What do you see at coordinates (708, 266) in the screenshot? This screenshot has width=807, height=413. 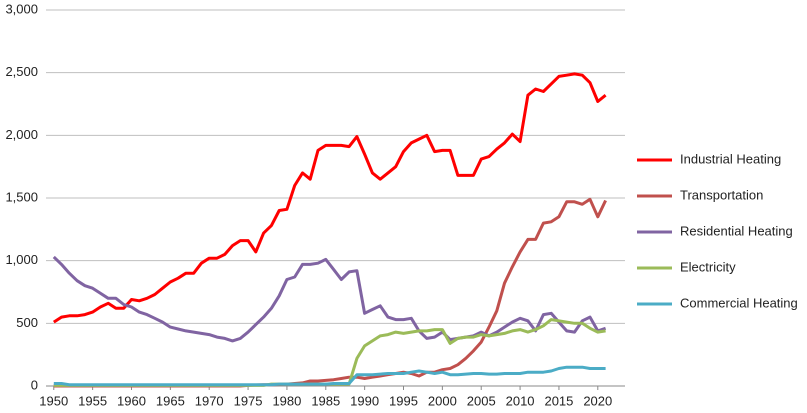 I see `legend-label: Electricity` at bounding box center [708, 266].